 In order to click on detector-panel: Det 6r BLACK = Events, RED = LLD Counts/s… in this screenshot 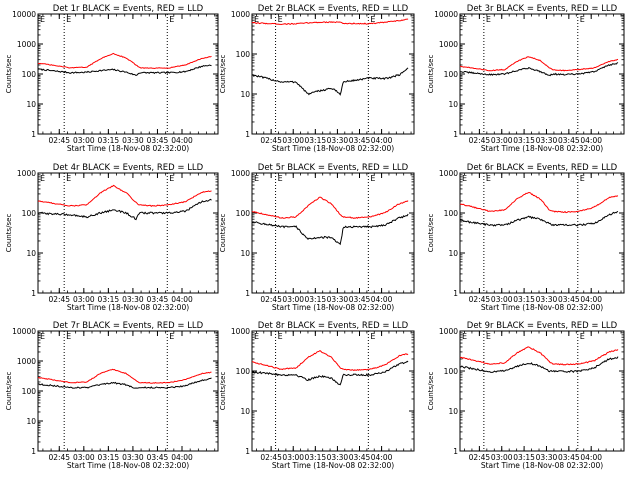, I will do `click(526, 237)`.